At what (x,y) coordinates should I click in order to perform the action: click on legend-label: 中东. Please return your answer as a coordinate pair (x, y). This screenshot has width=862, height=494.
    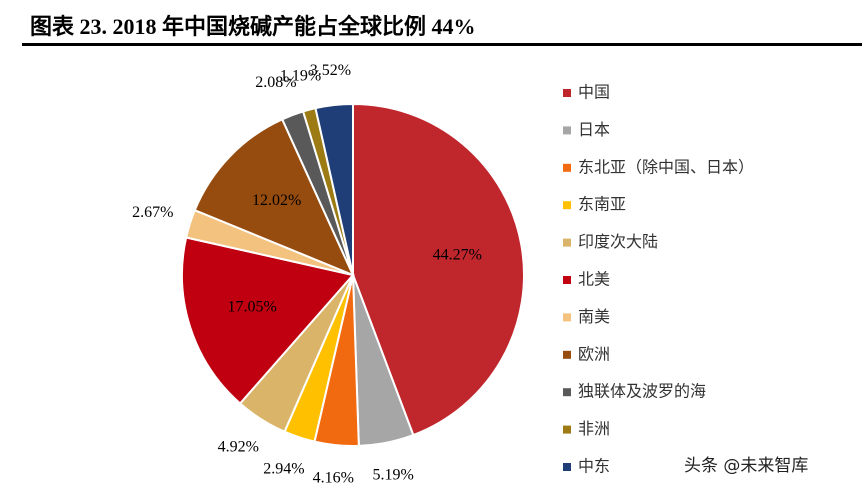
    Looking at the image, I should click on (594, 466).